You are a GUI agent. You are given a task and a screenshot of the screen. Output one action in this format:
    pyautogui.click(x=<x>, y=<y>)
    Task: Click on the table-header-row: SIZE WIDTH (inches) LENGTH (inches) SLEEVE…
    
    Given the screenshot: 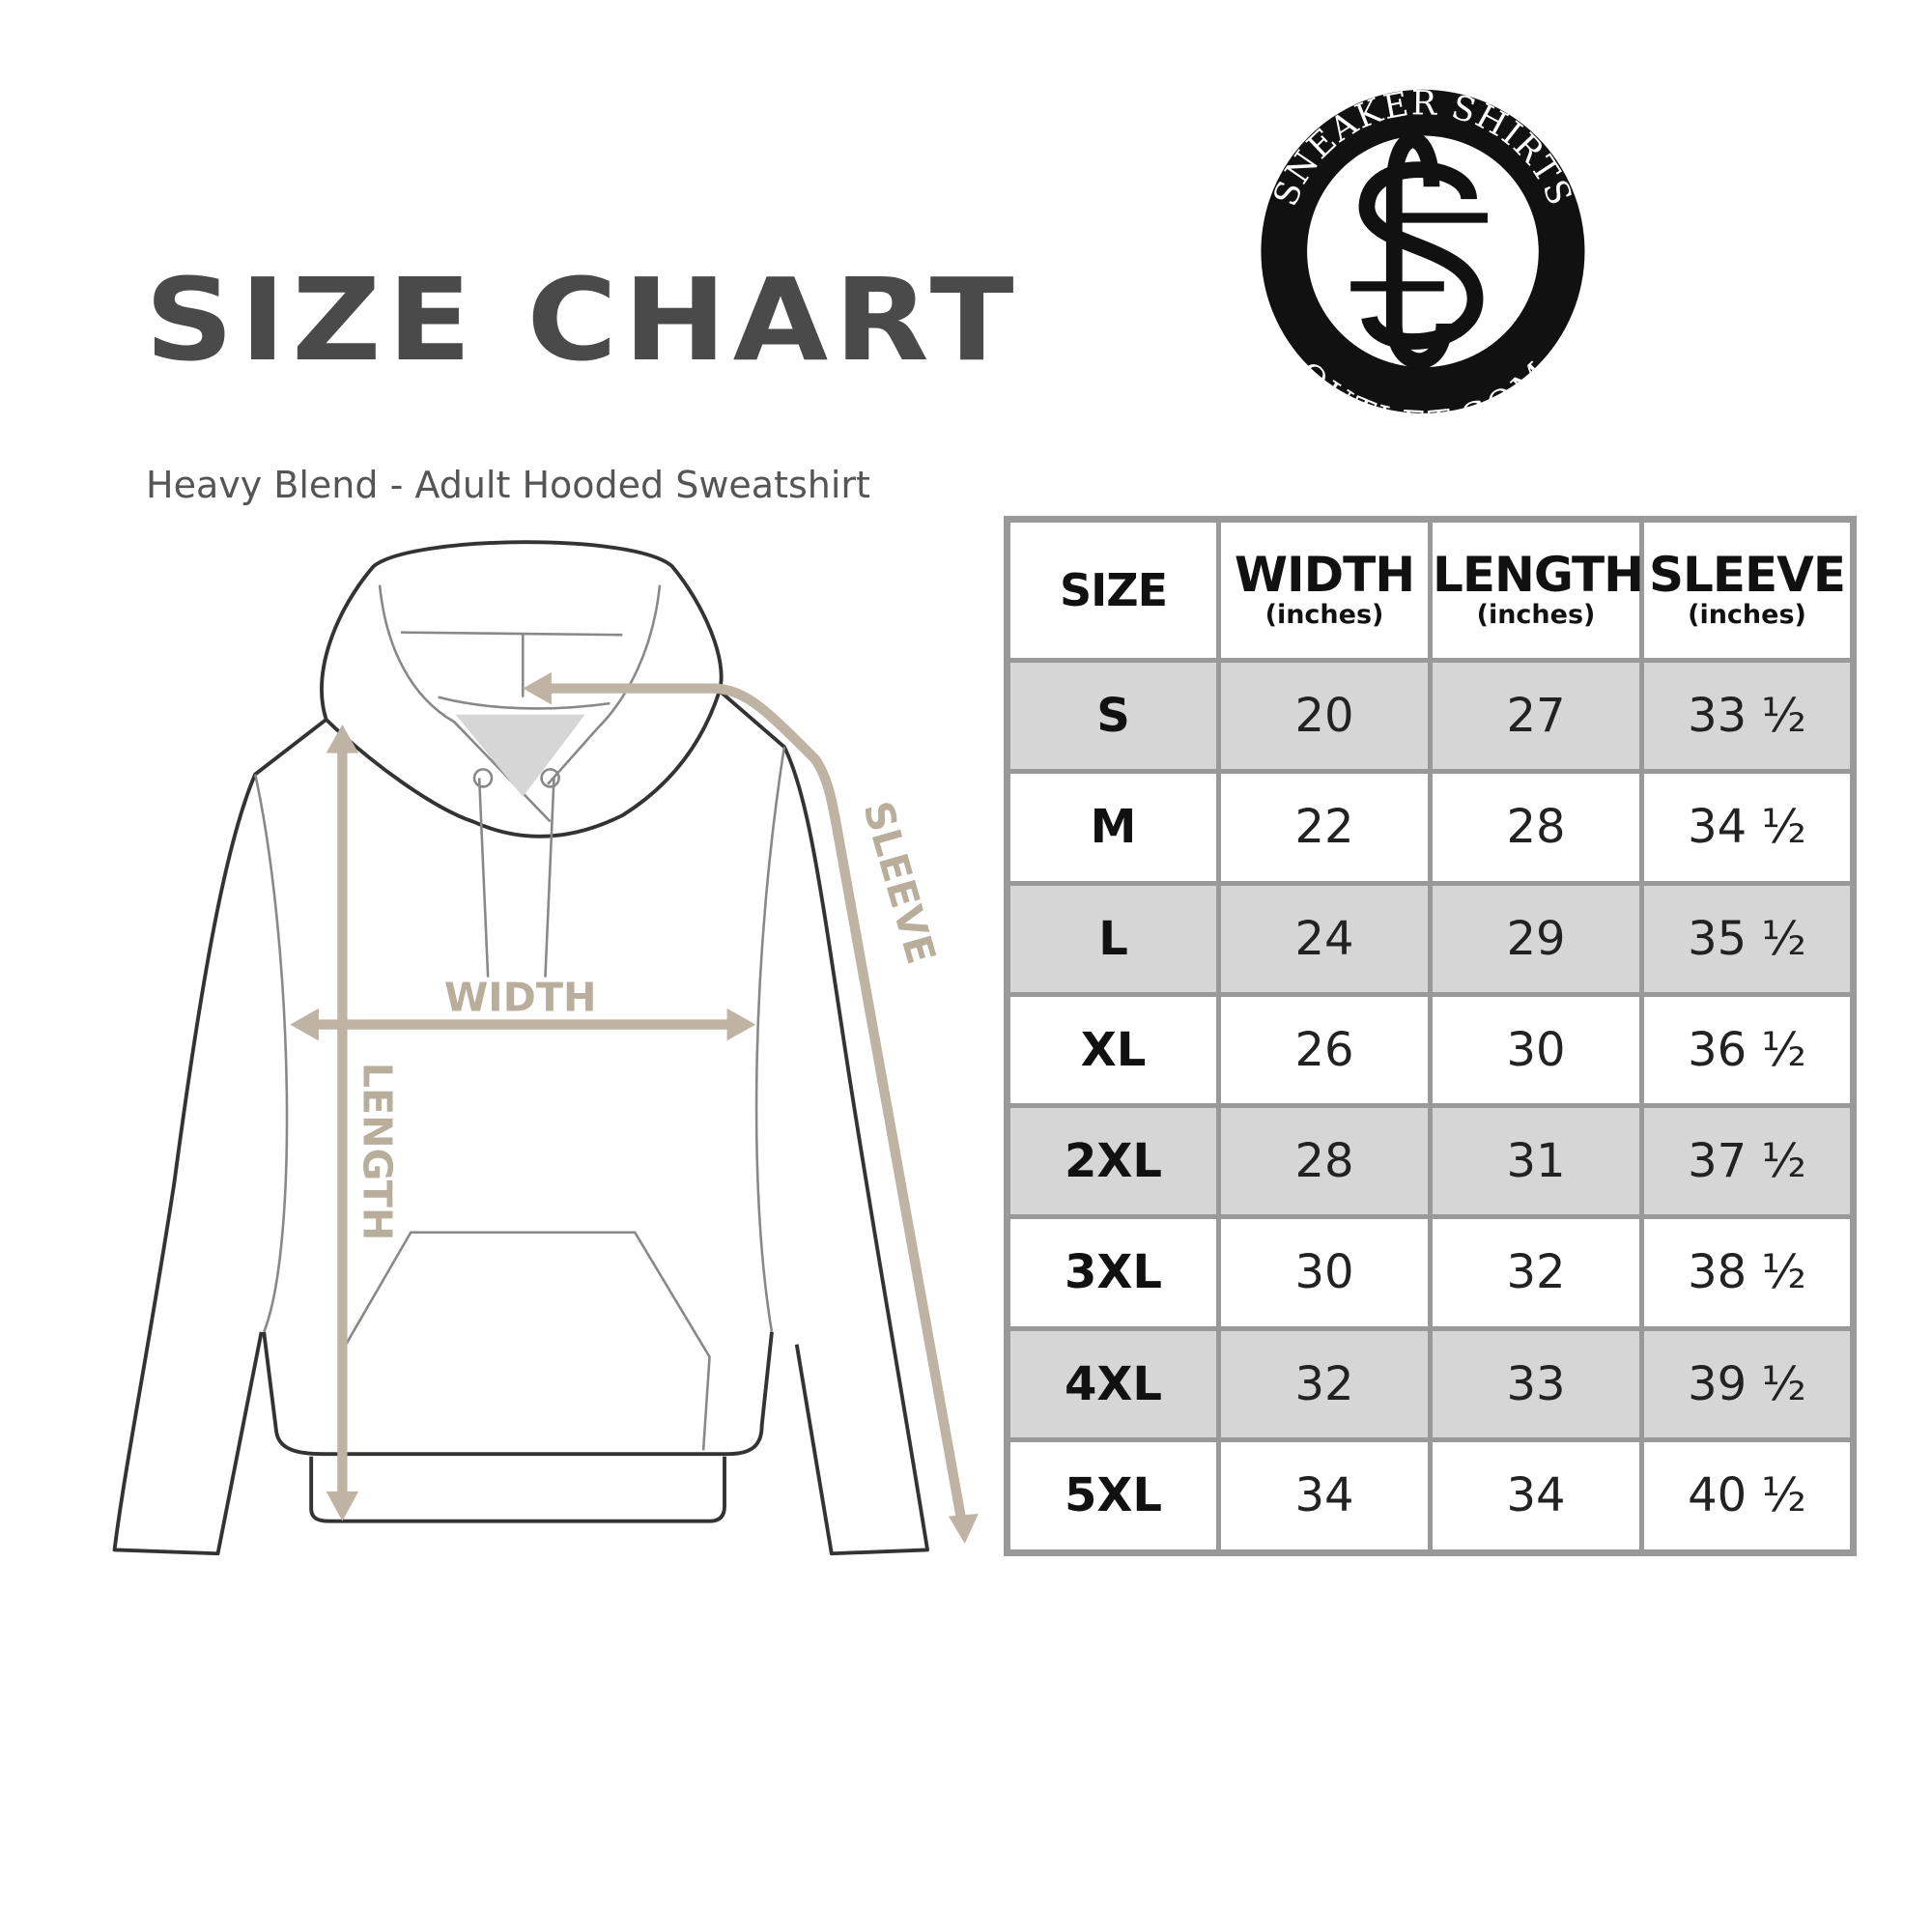 What is the action you would take?
    pyautogui.click(x=1430, y=590)
    